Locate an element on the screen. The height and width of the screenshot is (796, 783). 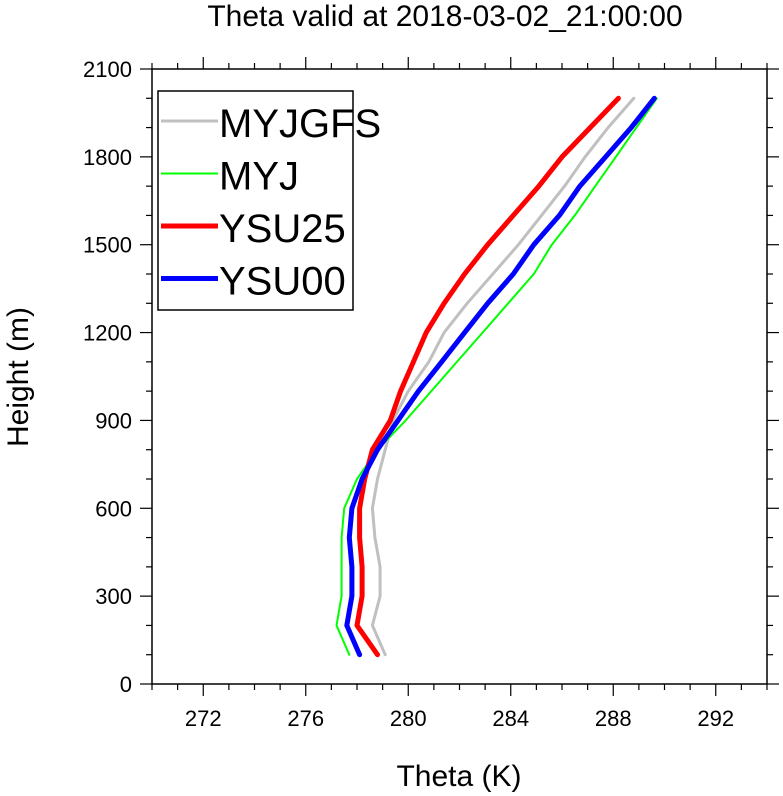
legend-label: MYJGFS is located at coordinates (300, 124).